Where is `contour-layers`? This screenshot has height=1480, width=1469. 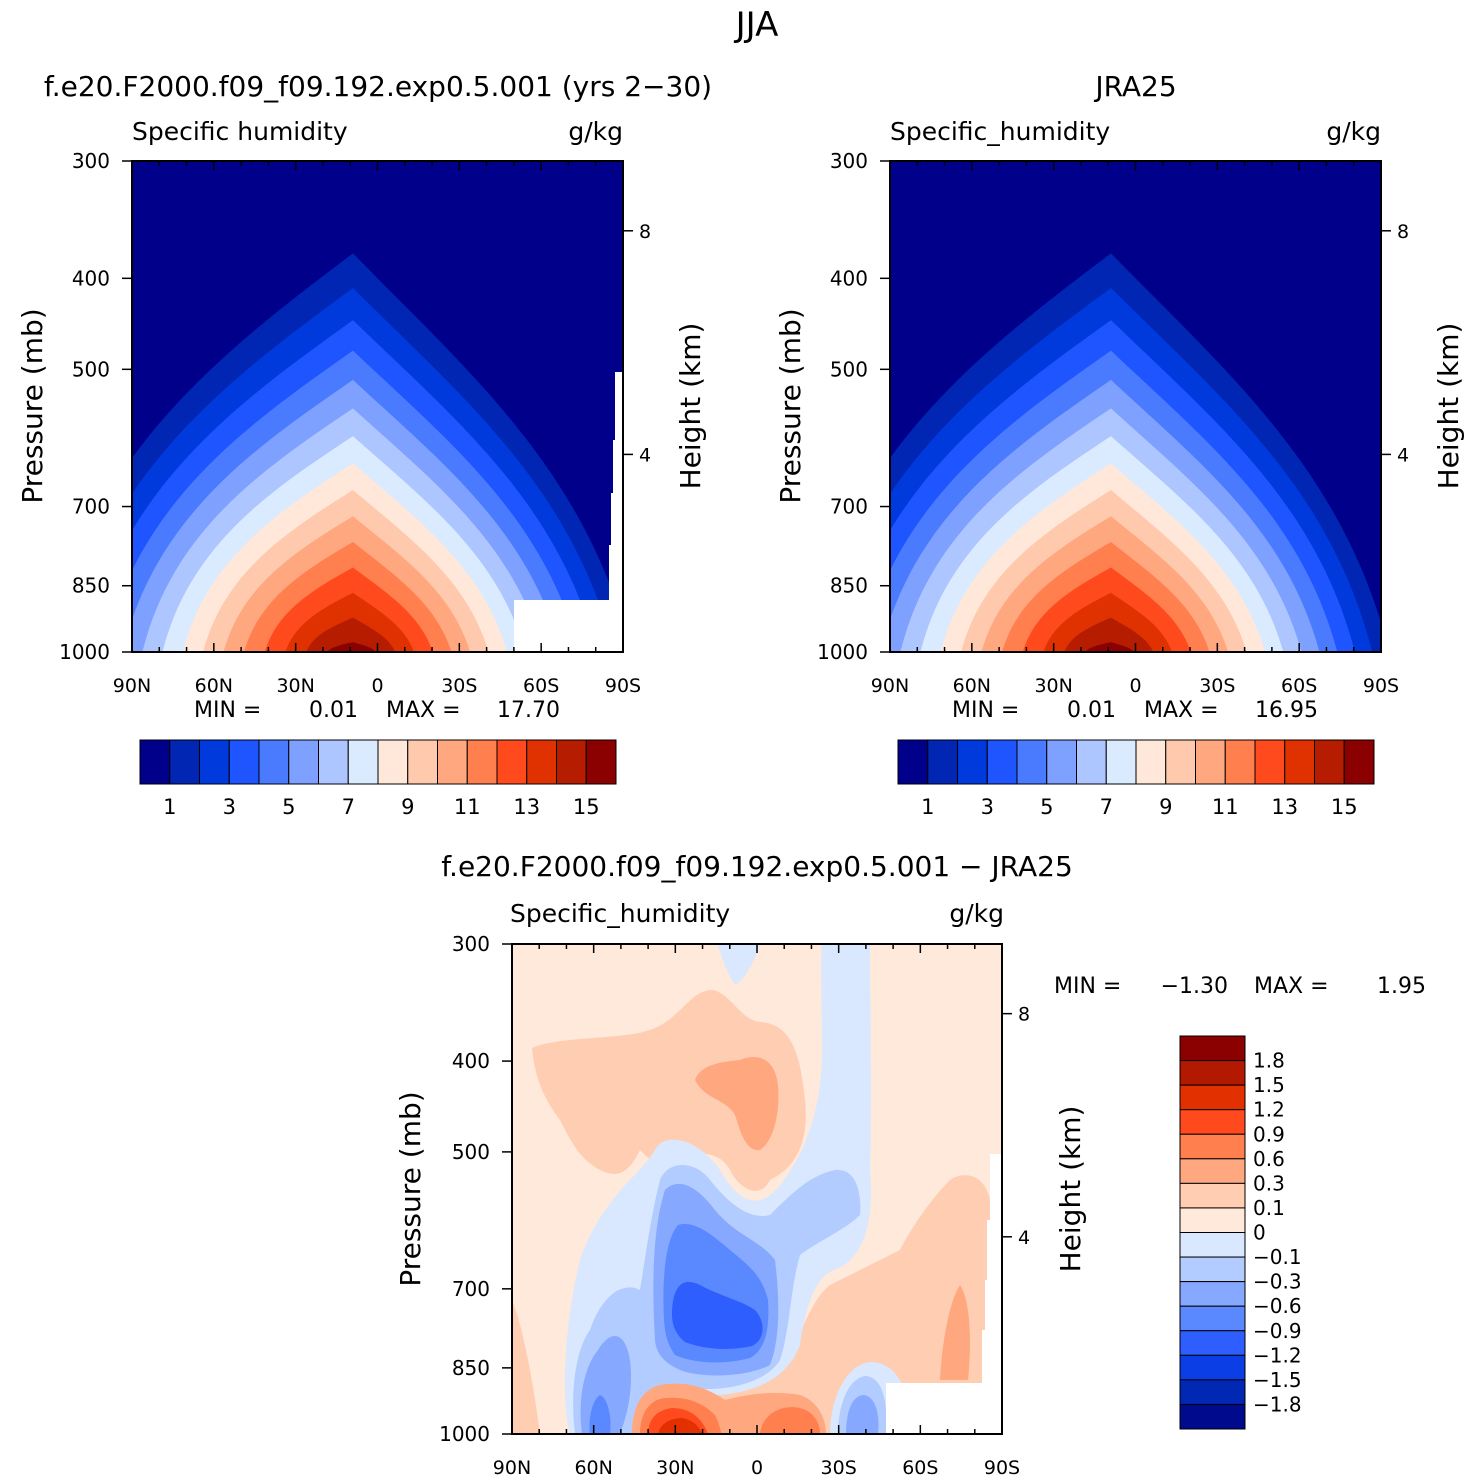 contour-layers is located at coordinates (1135, 452).